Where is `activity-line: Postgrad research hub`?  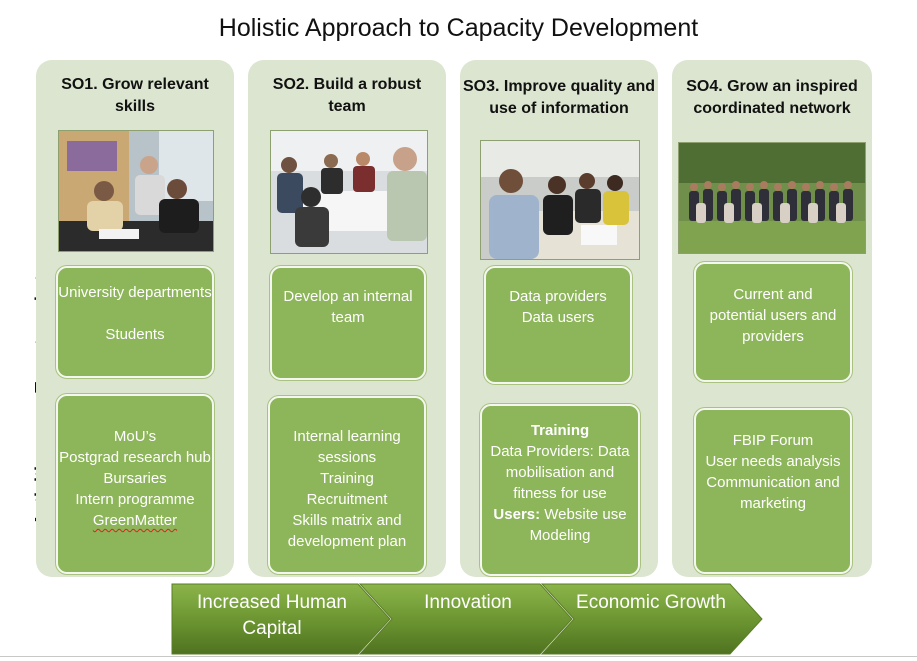
activity-line: Postgrad research hub is located at coordinates (135, 457).